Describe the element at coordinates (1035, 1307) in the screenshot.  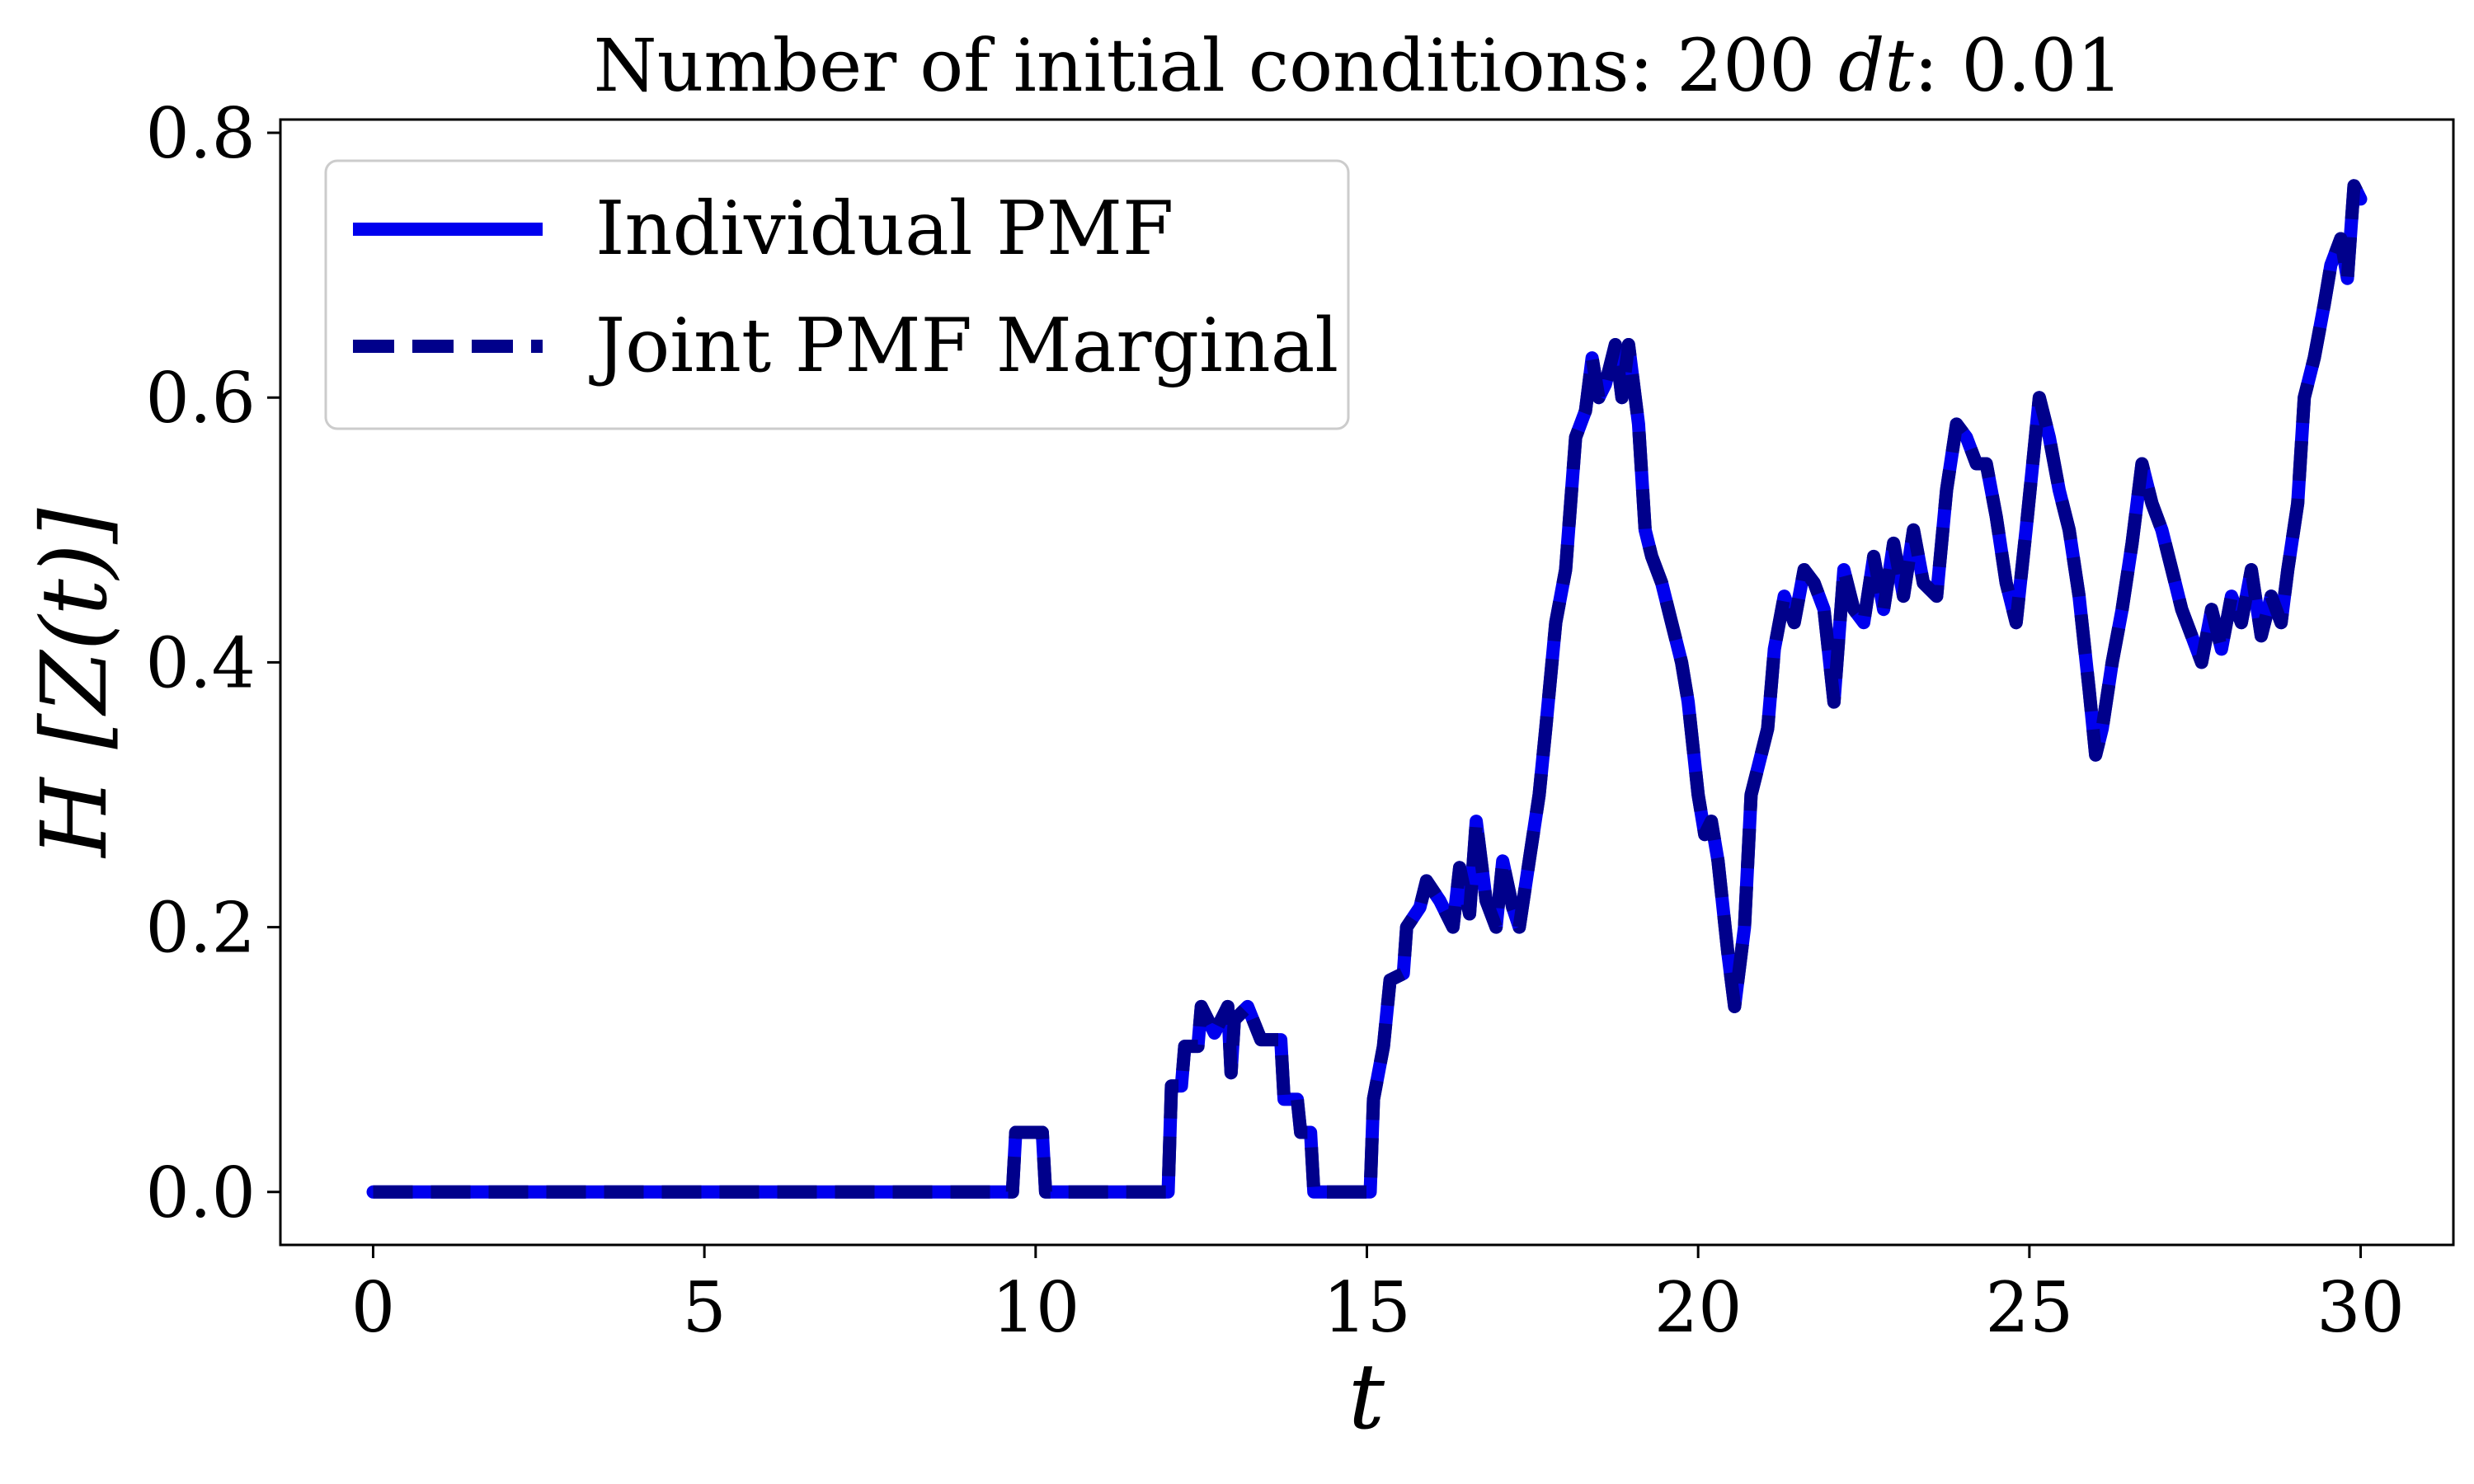
I see `x-tick-label: 10` at that location.